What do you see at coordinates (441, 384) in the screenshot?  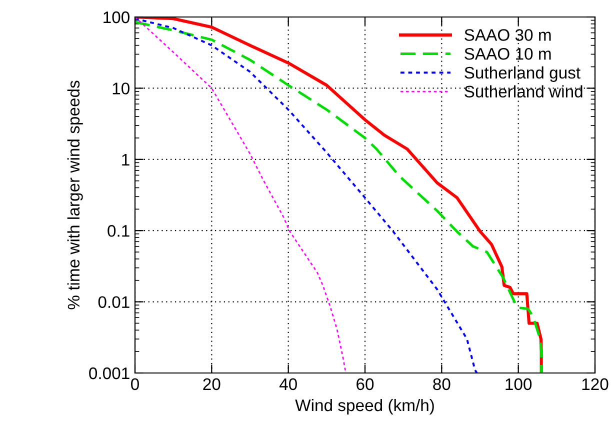 I see `x-tick-label: 80` at bounding box center [441, 384].